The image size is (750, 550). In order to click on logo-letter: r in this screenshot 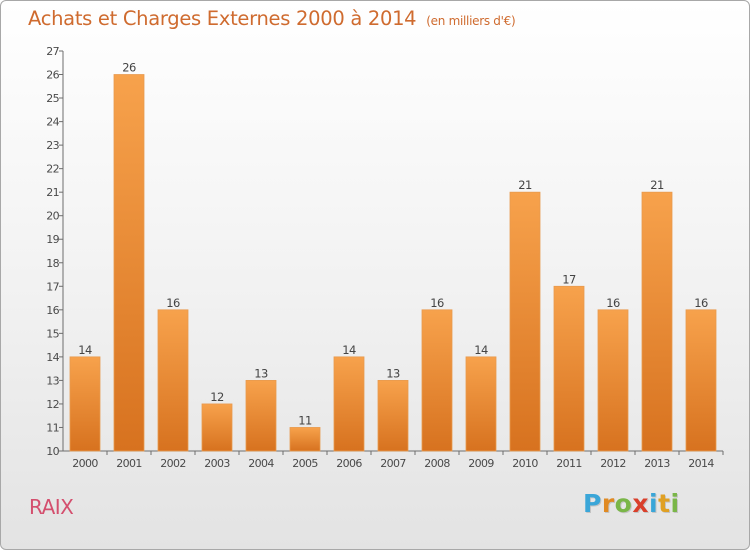, I will do `click(608, 503)`.